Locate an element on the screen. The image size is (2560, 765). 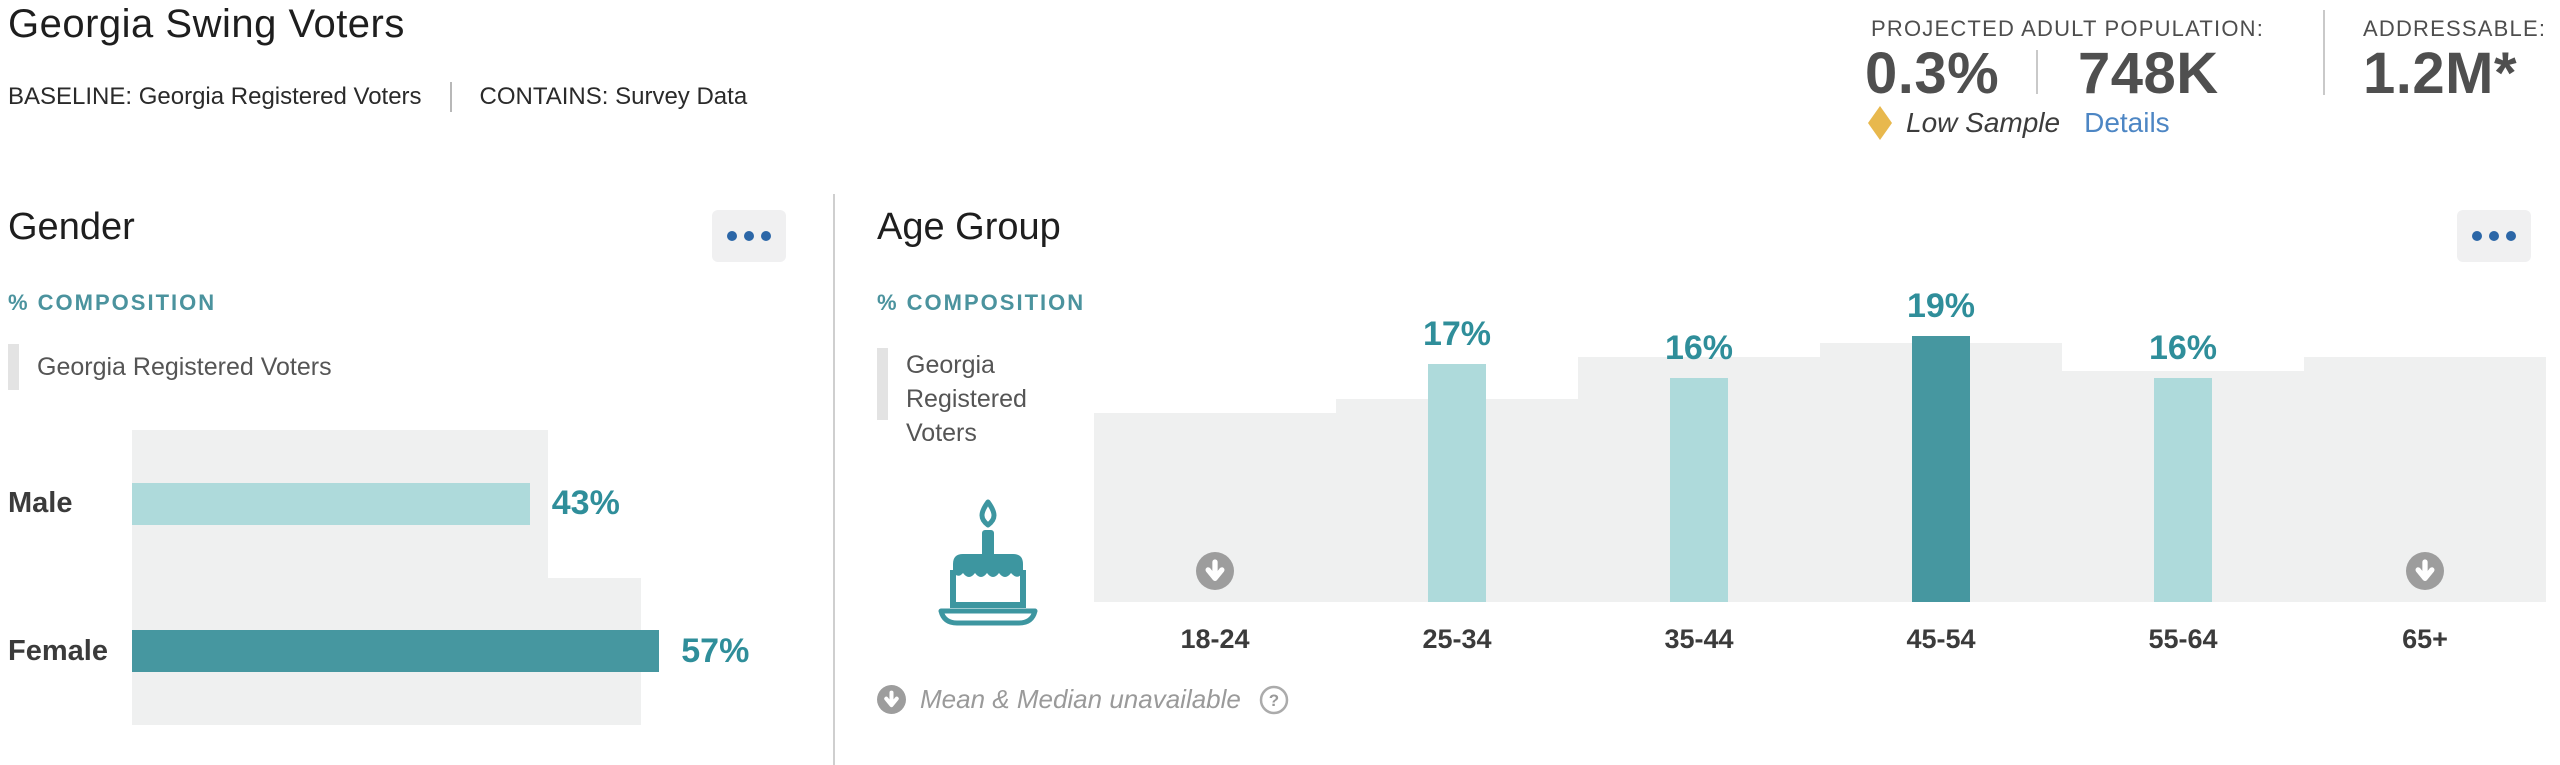
age-axis-label: 35-44 is located at coordinates (1699, 639).